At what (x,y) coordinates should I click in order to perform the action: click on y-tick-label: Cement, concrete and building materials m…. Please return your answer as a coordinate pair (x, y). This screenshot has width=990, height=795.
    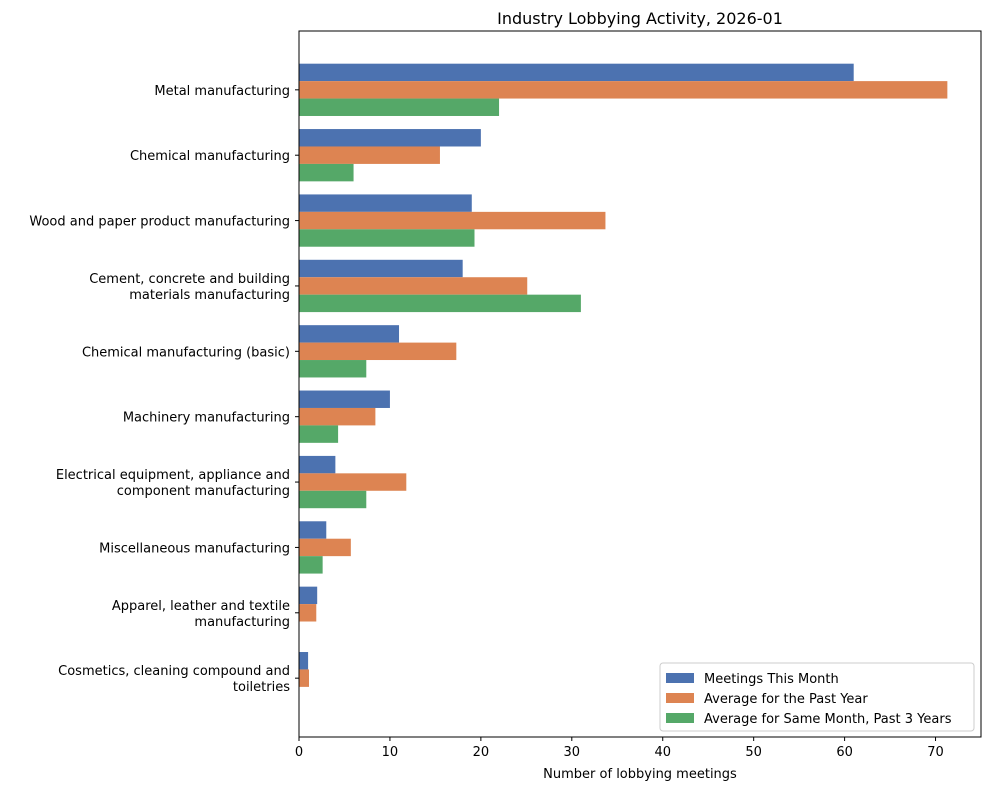
    Looking at the image, I should click on (189, 287).